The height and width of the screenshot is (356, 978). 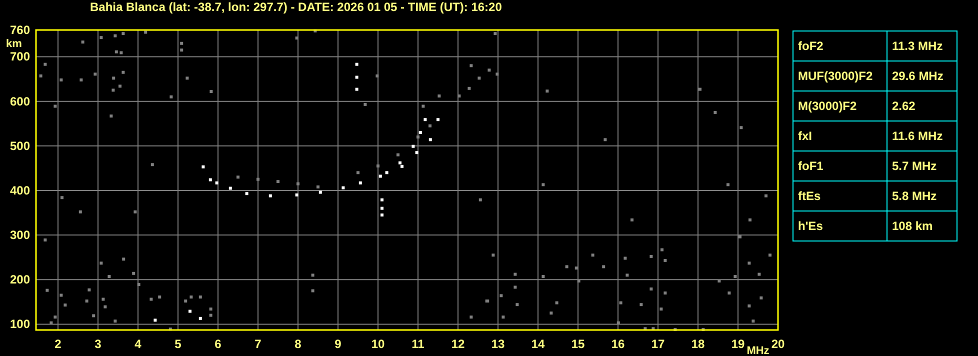 I want to click on x-axis-title: MHz, so click(x=758, y=350).